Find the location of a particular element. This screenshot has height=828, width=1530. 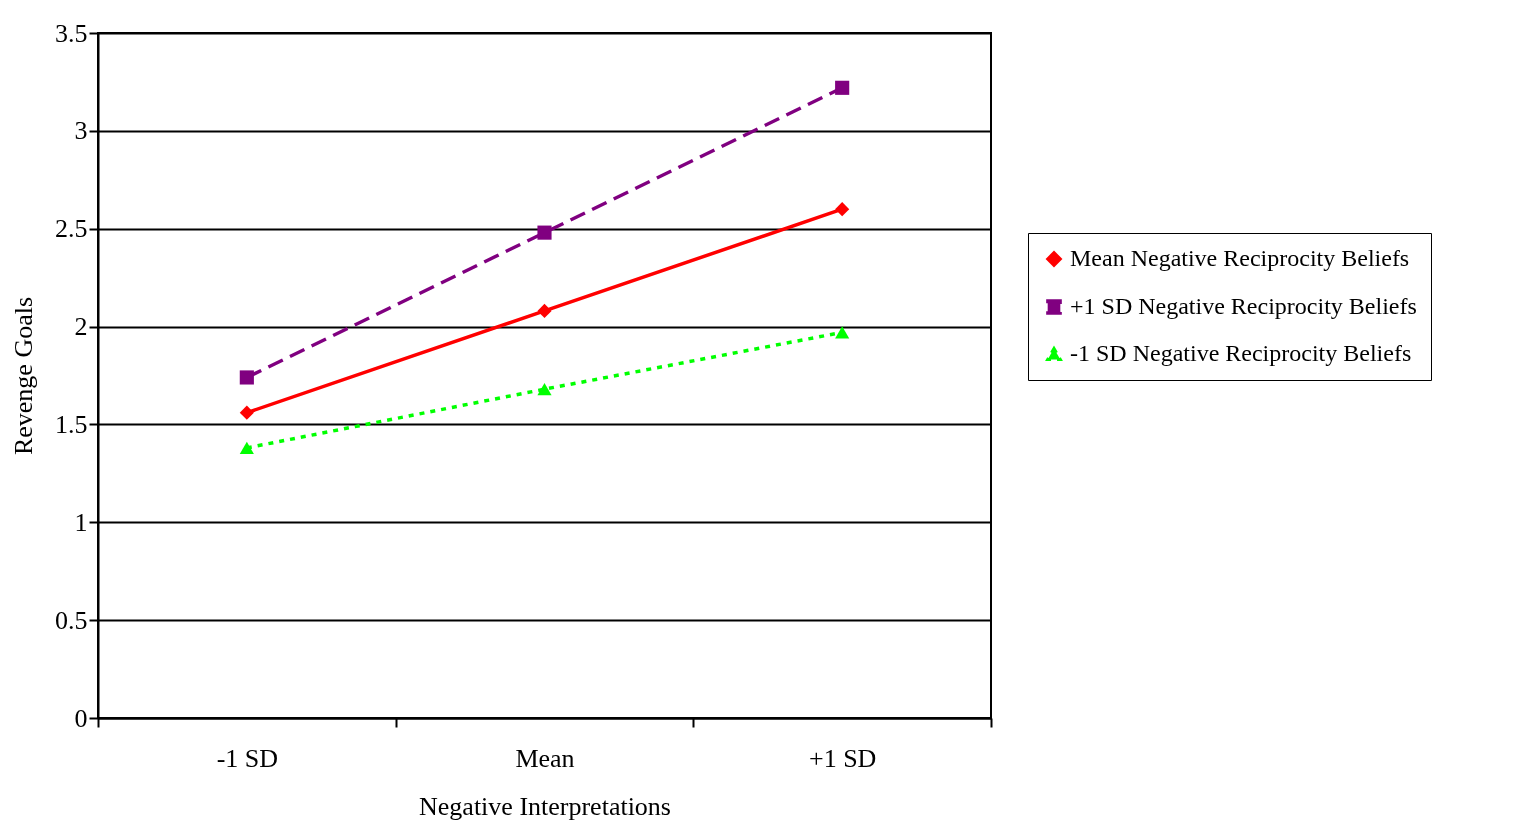

y-axis-title: Revenge Goals is located at coordinates (23, 376).